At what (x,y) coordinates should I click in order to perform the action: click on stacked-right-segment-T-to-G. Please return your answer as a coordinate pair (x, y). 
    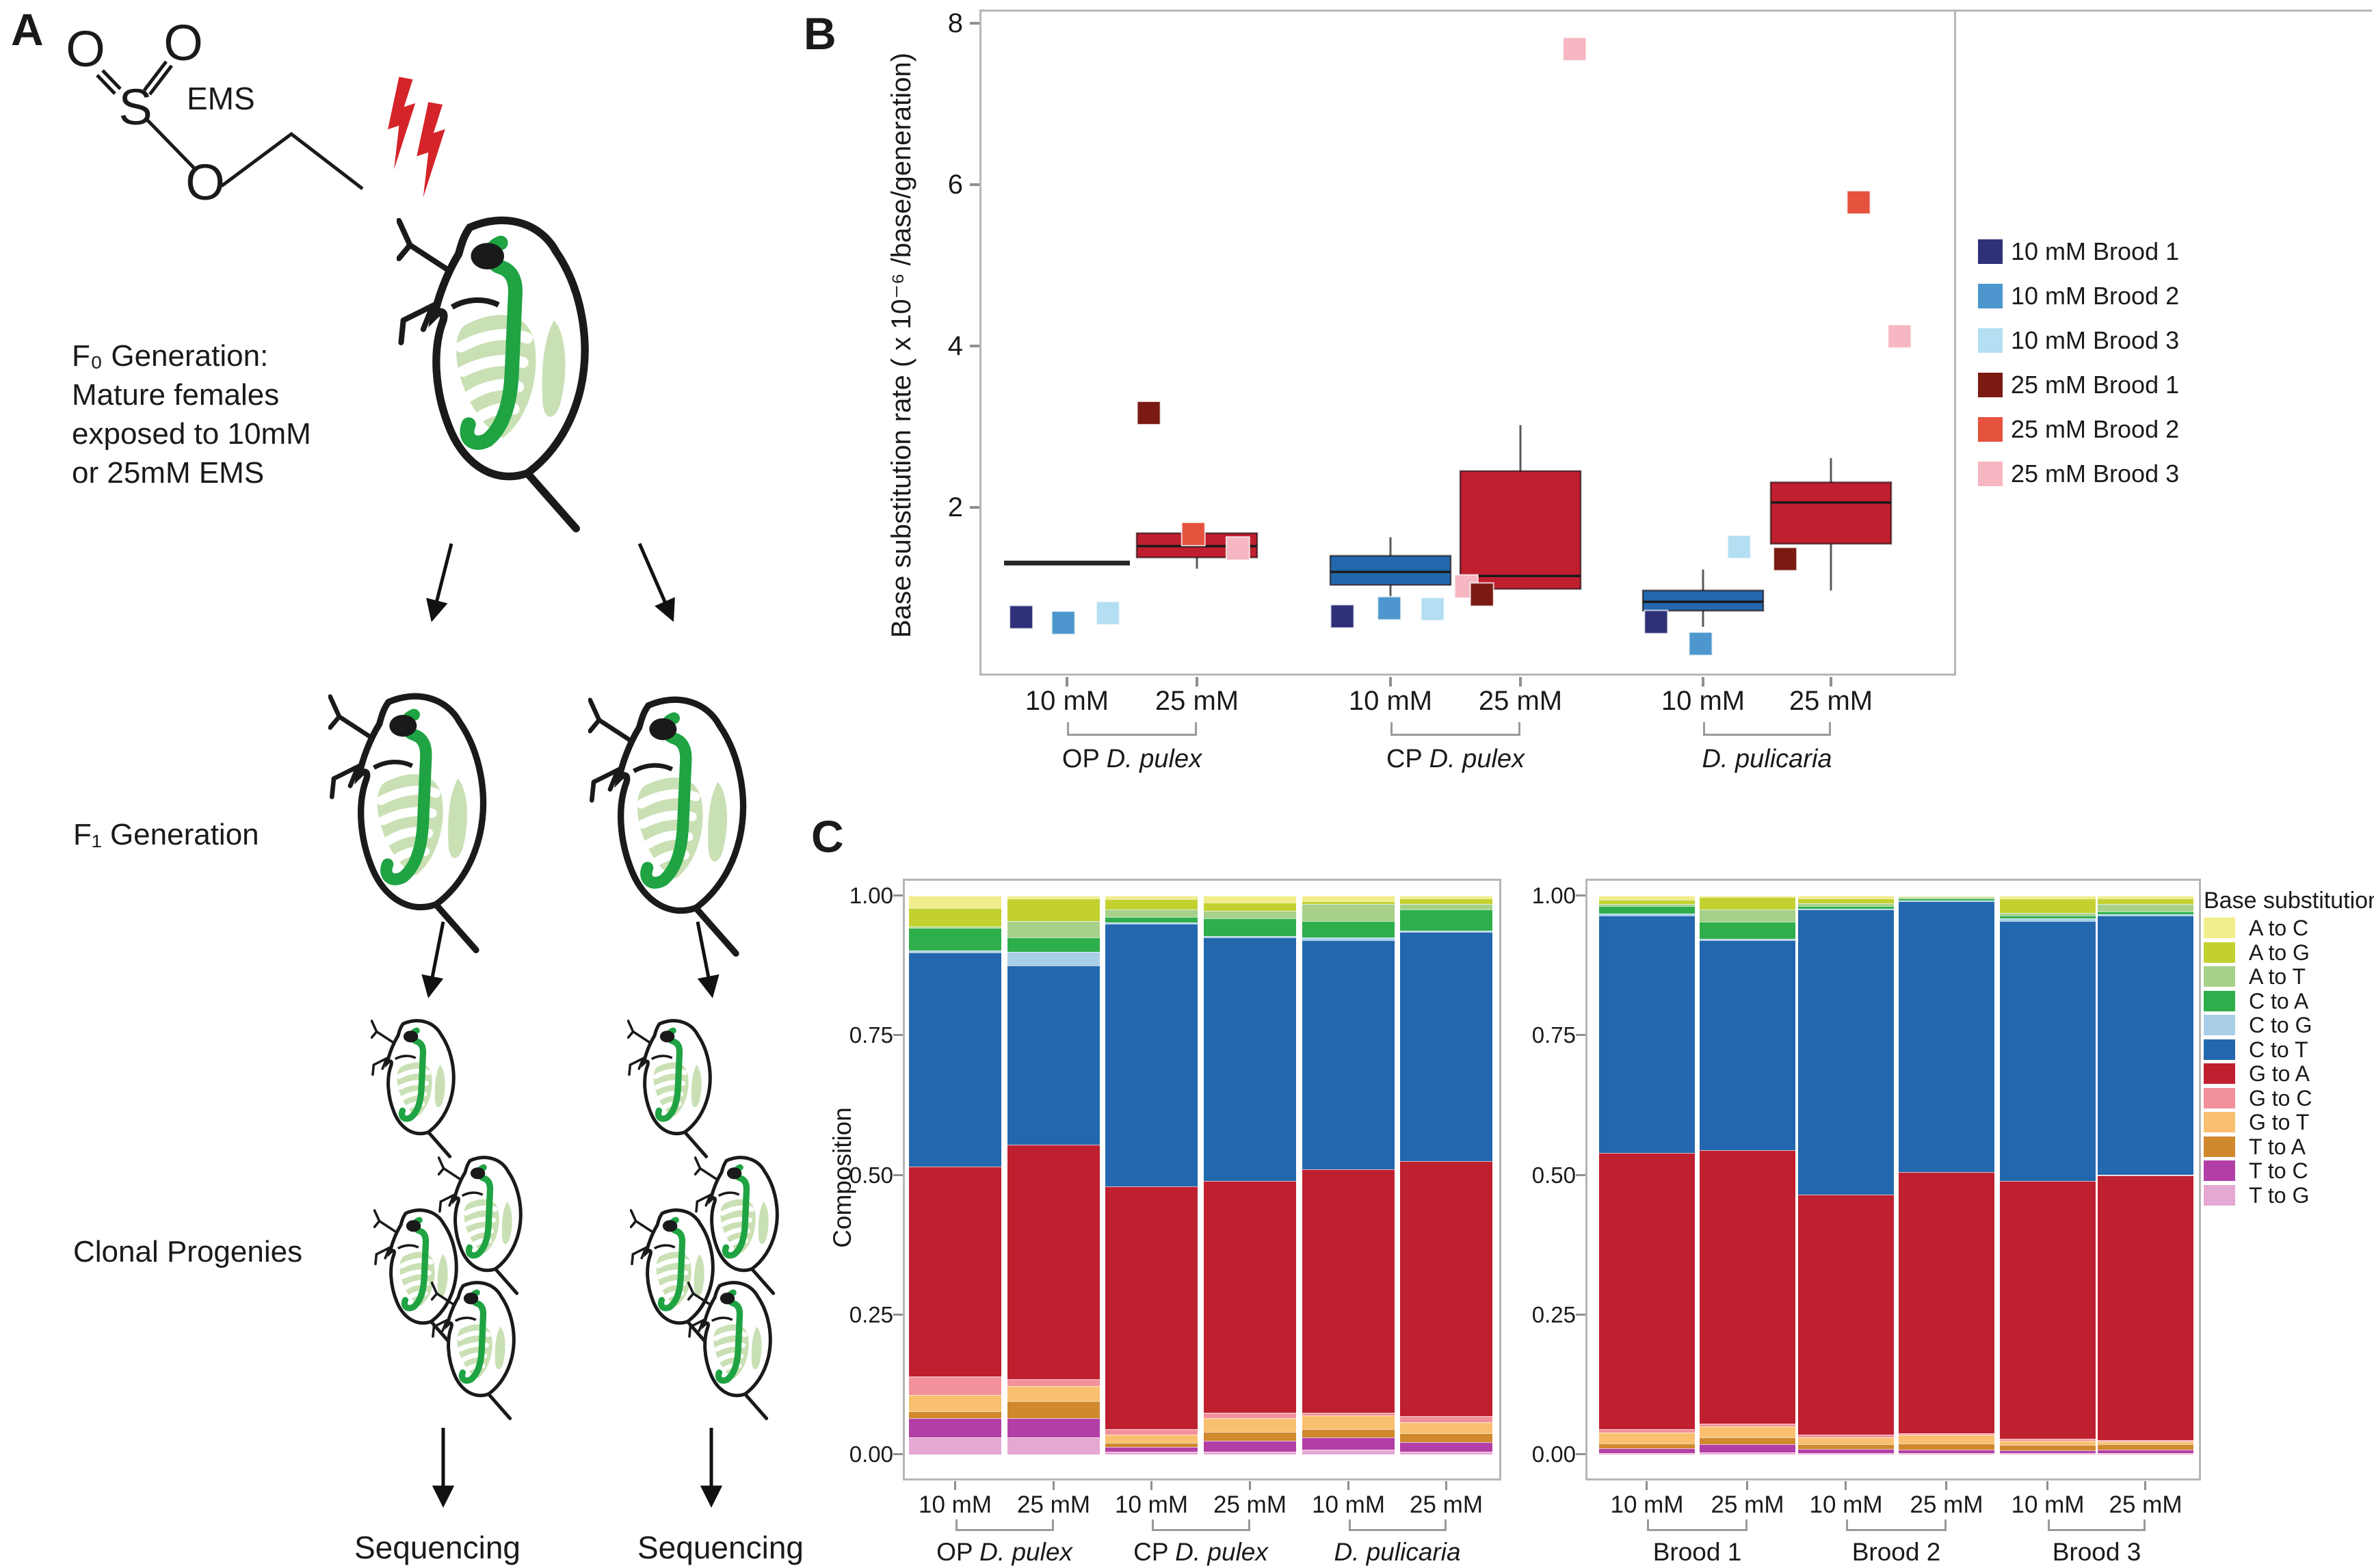
    Looking at the image, I should click on (1846, 1453).